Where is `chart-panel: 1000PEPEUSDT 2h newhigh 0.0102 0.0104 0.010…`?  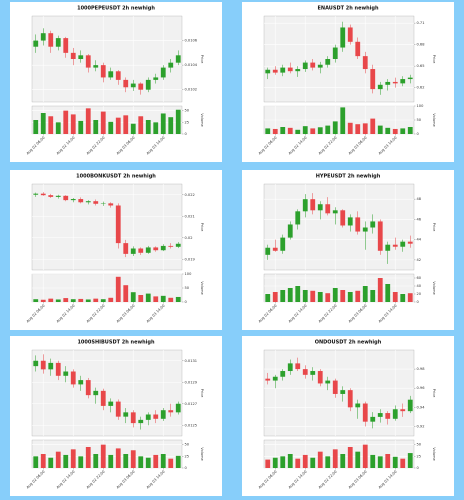 chart-panel: 1000PEPEUSDT 2h newhigh 0.0102 0.0104 0.010… is located at coordinates (116, 82).